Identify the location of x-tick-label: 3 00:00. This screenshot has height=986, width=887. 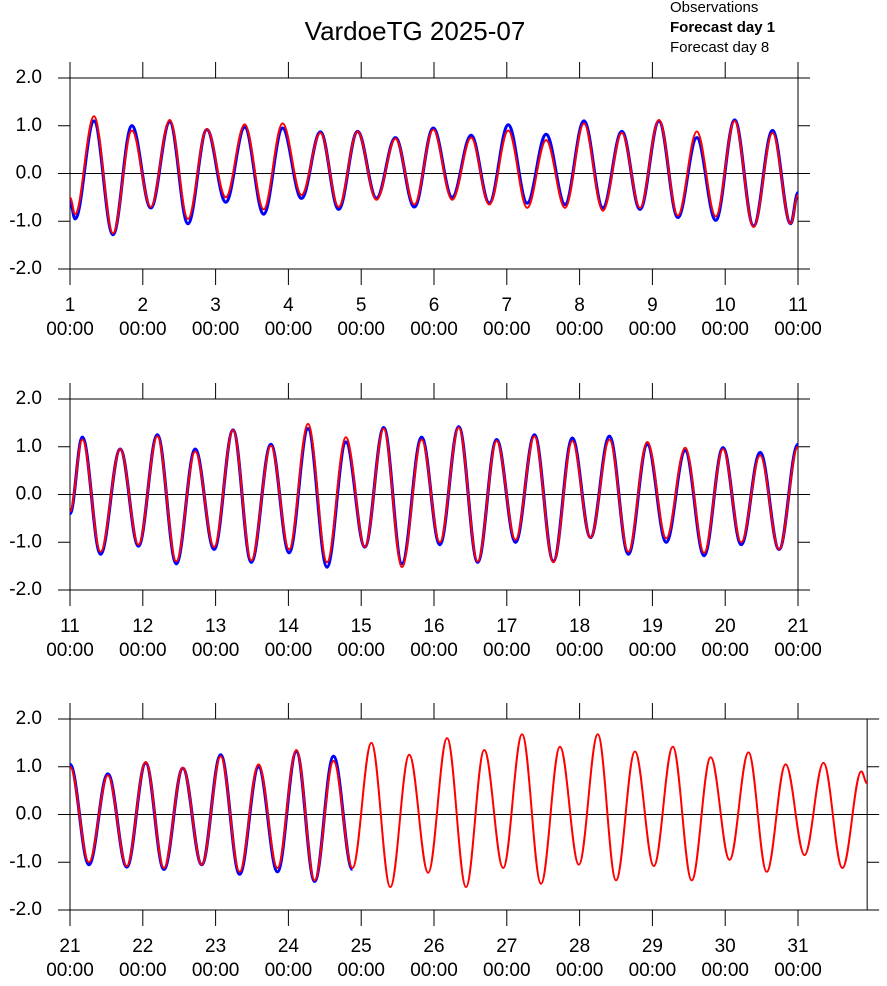
(215, 317).